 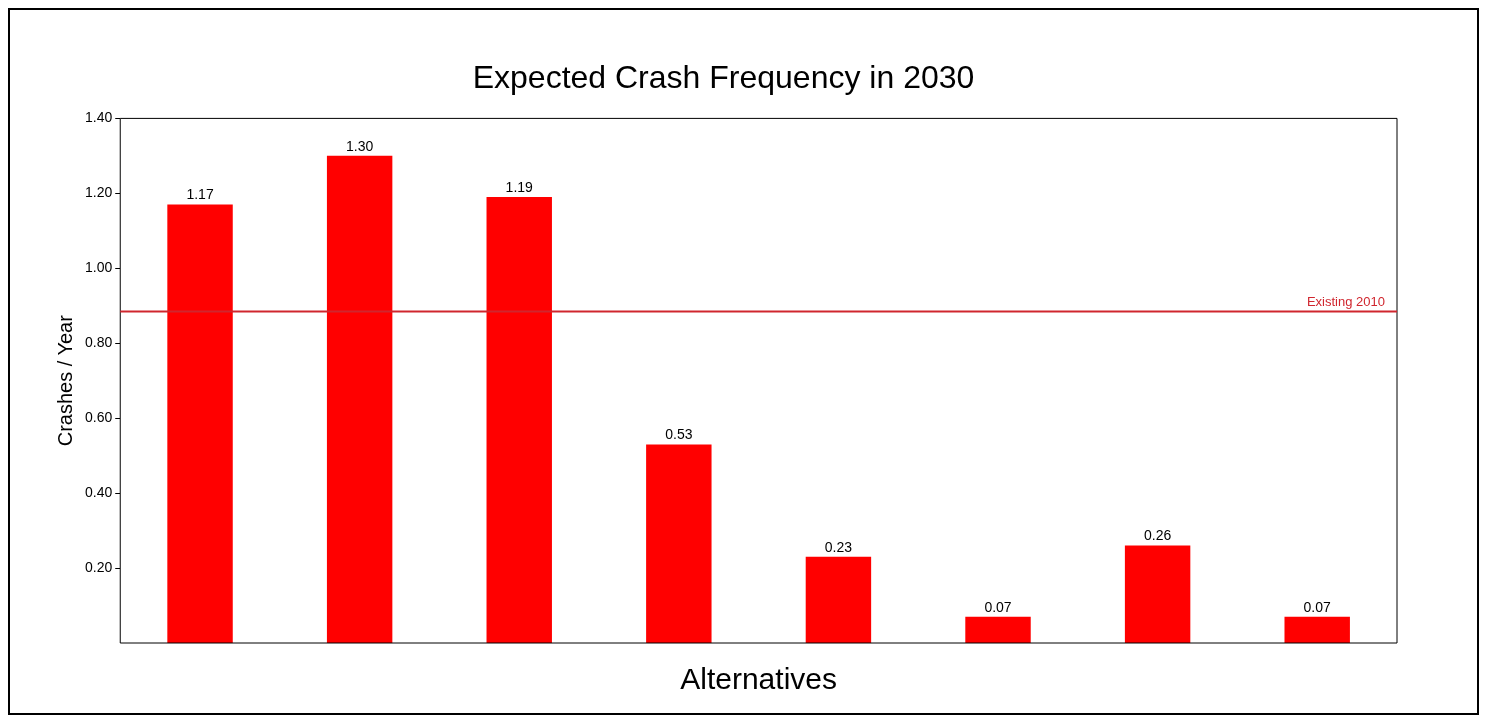 I want to click on data-label: 0.26, so click(x=1157, y=535).